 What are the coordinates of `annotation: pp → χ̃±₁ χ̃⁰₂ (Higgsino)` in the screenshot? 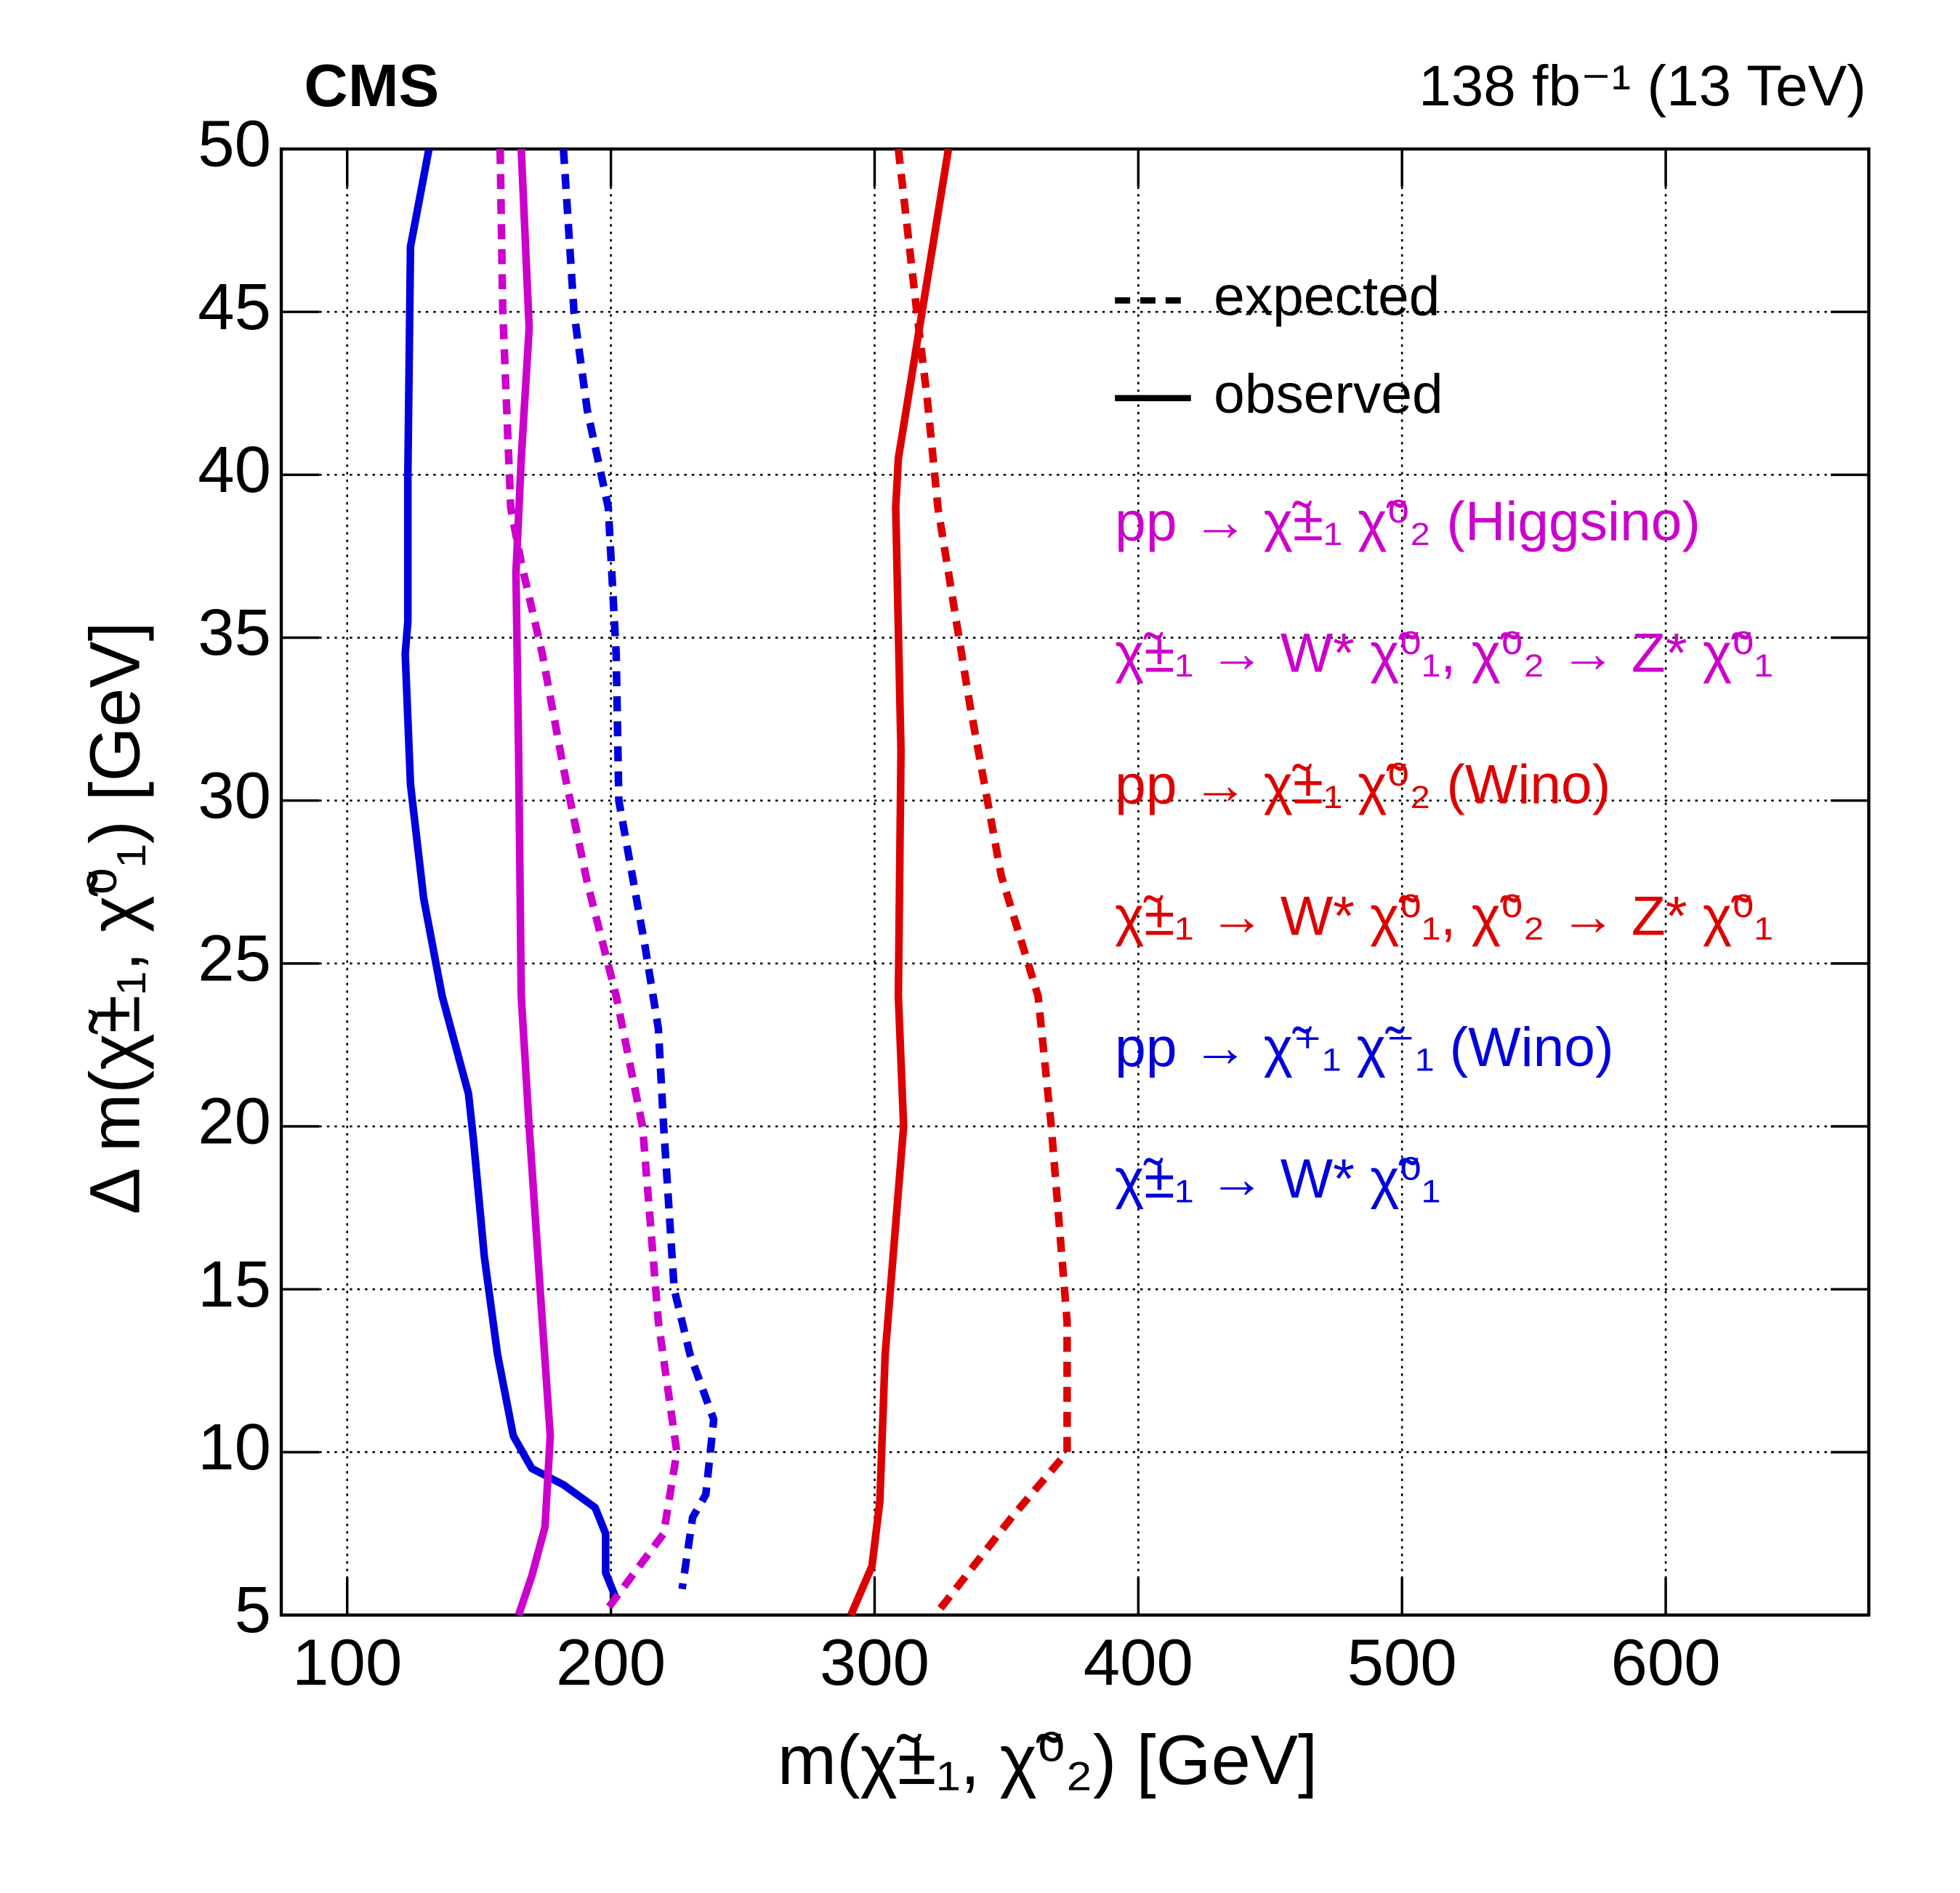 It's located at (1408, 522).